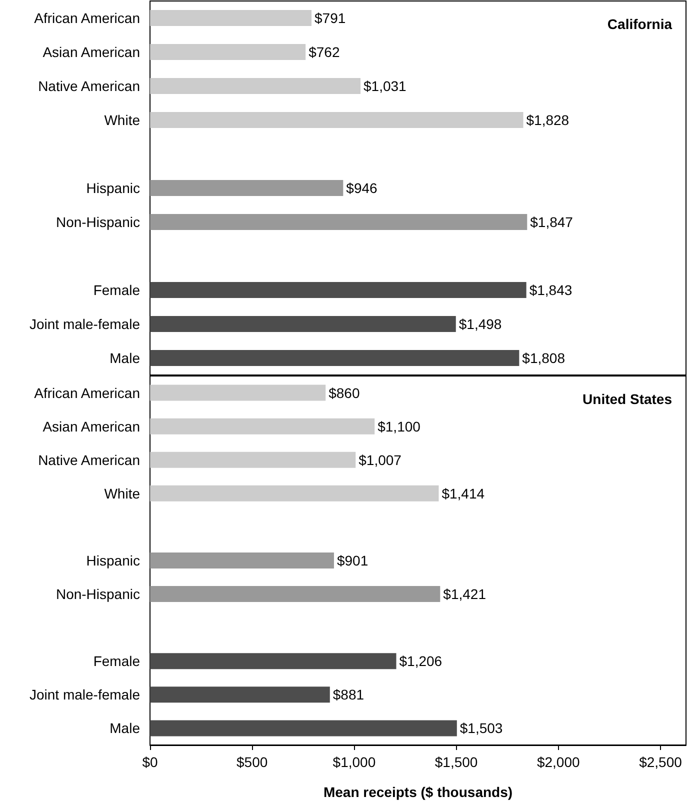 The width and height of the screenshot is (689, 807). I want to click on data-label: $1,421, so click(464, 594).